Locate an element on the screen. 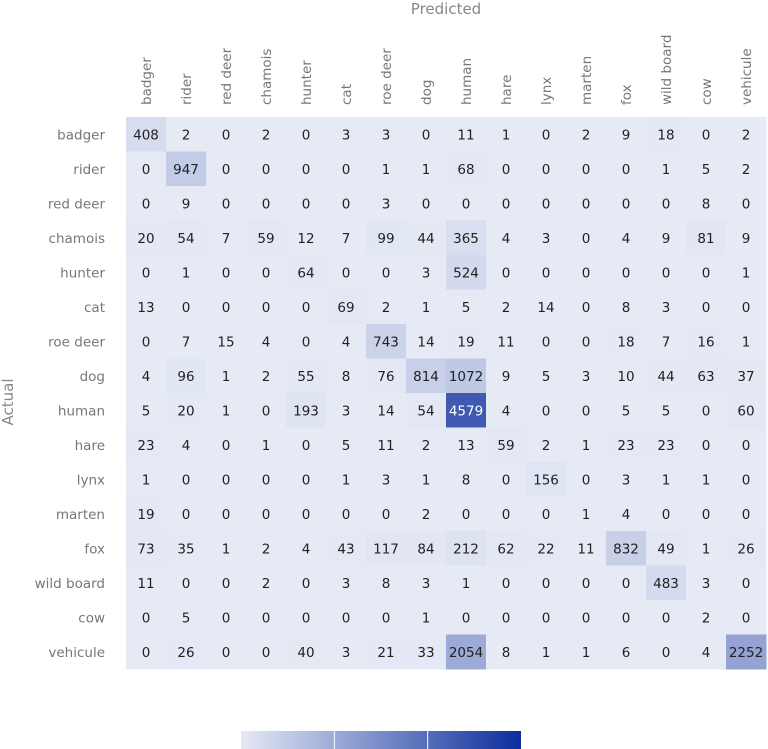  x-tick-label: wild board is located at coordinates (667, 70).